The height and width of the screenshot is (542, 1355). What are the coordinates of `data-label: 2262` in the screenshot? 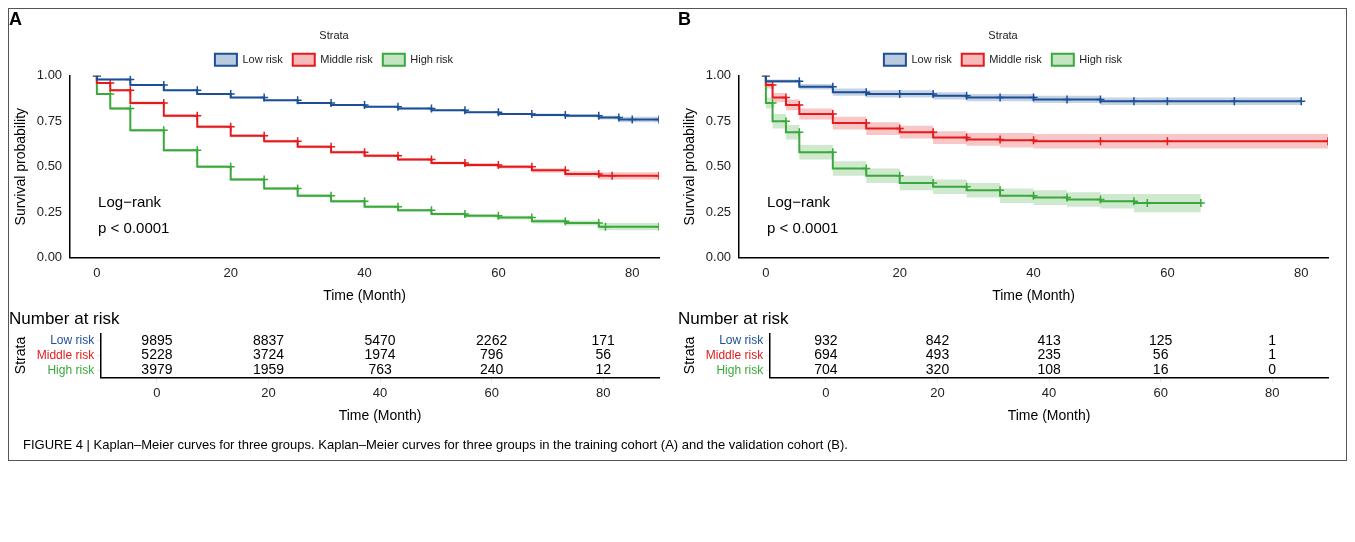 It's located at (492, 339).